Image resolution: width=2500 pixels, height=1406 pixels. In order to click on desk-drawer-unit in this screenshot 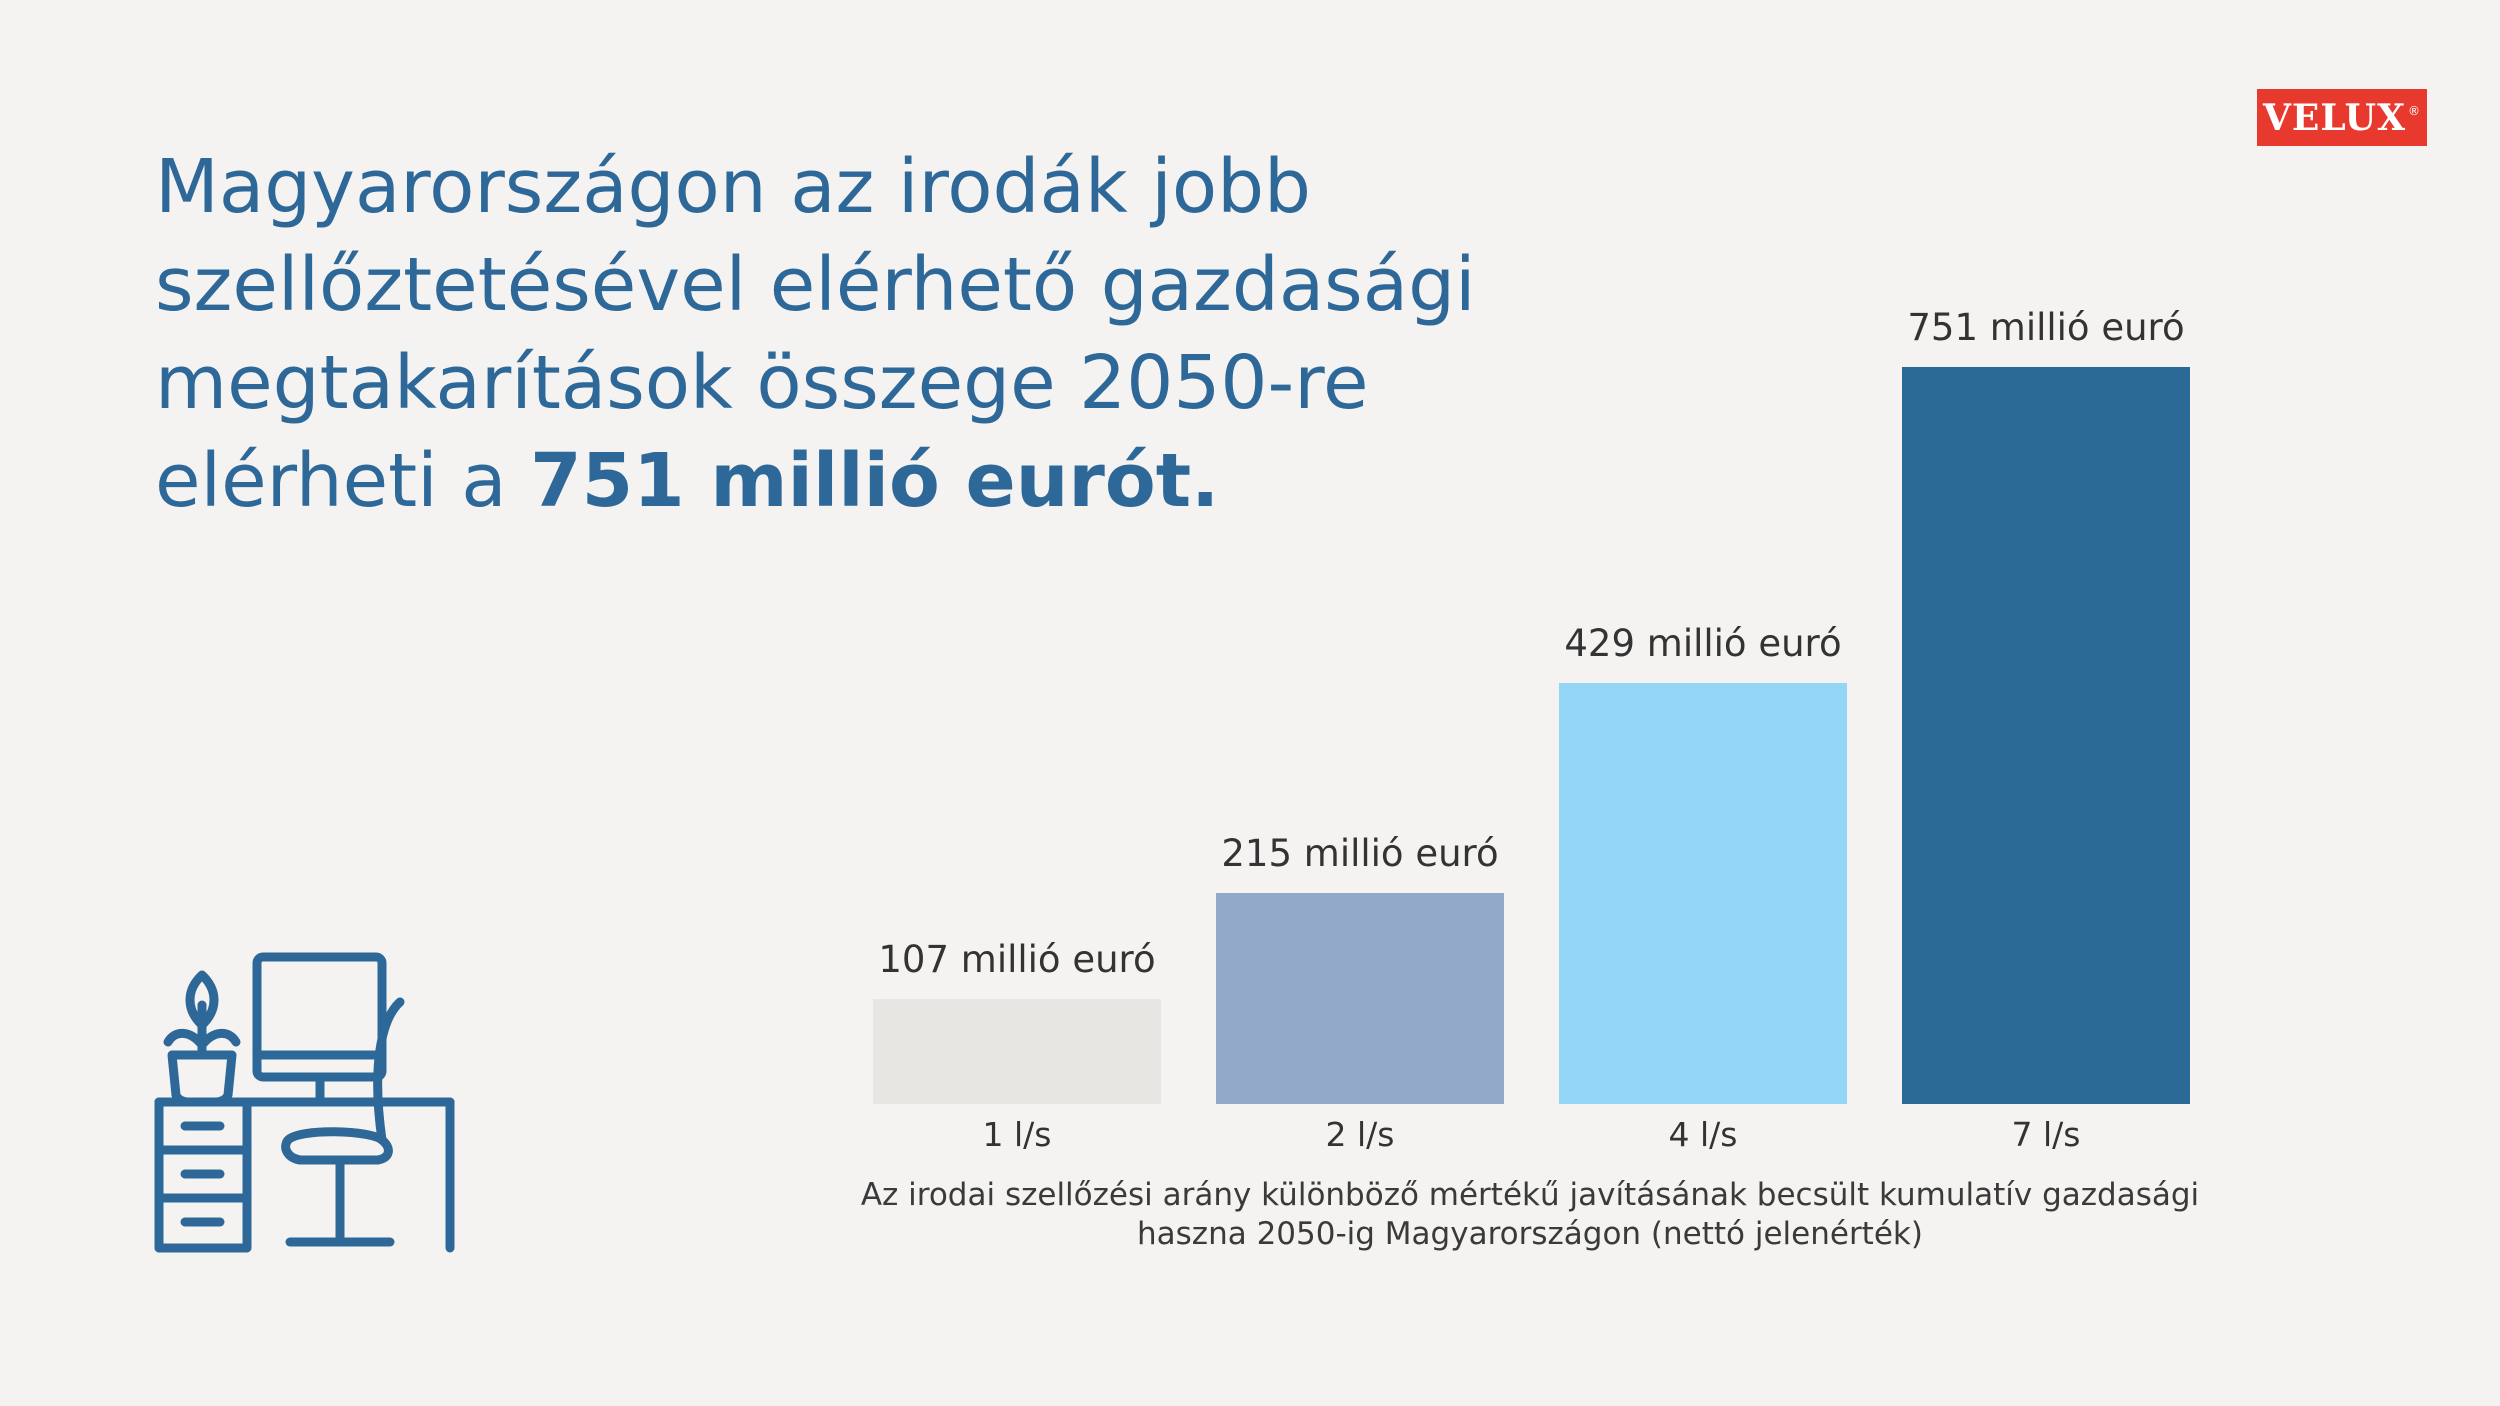, I will do `click(203, 1175)`.